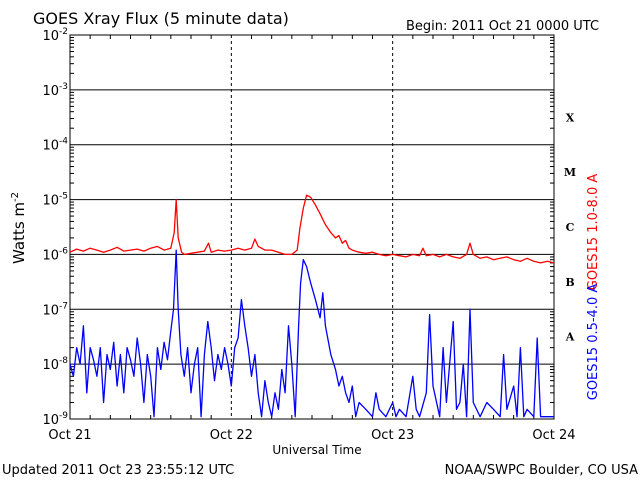 Image resolution: width=640 pixels, height=480 pixels. What do you see at coordinates (392, 435) in the screenshot?
I see `x-tick-label: Oct 23` at bounding box center [392, 435].